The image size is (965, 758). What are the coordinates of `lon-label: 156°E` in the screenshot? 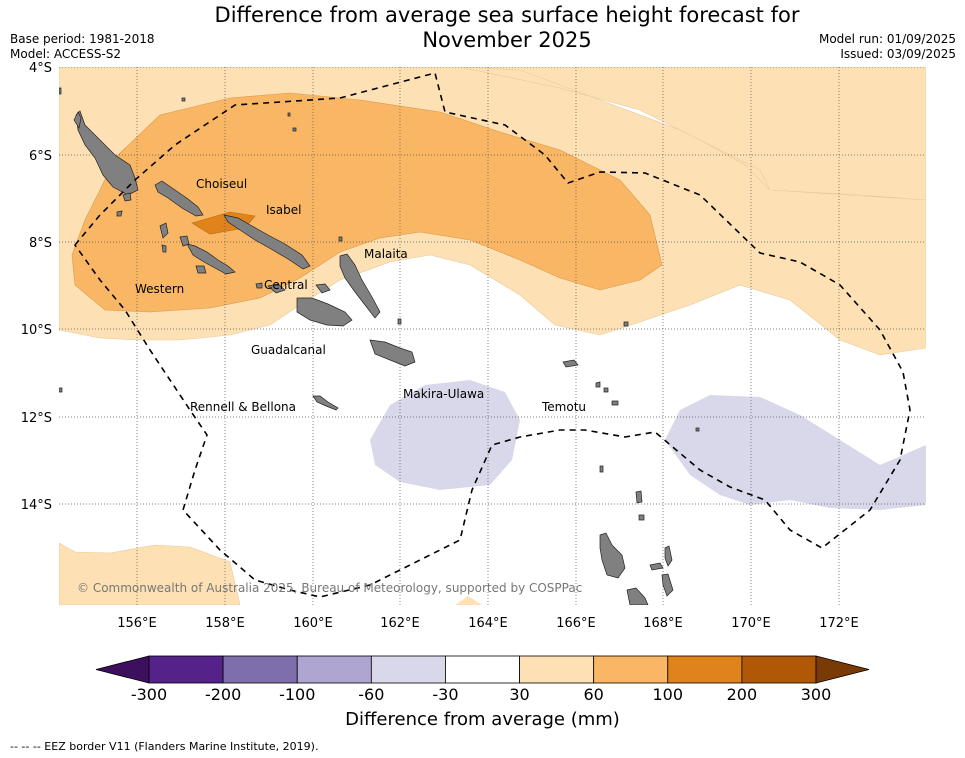 It's located at (137, 623).